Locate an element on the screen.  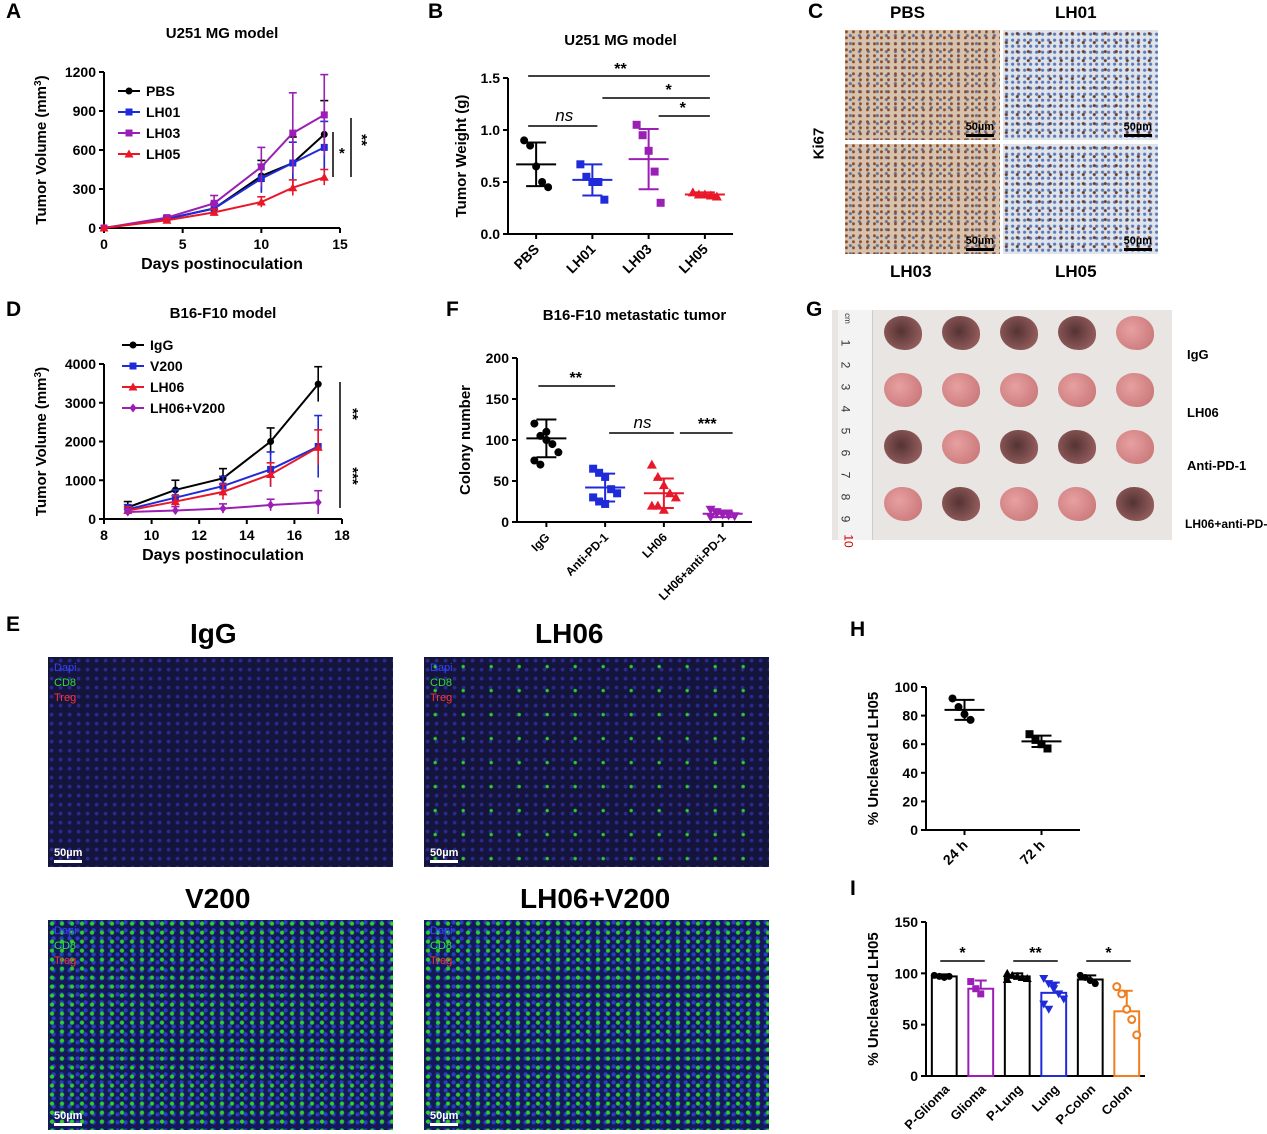
panel-i-label: I is located at coordinates (853, 888).